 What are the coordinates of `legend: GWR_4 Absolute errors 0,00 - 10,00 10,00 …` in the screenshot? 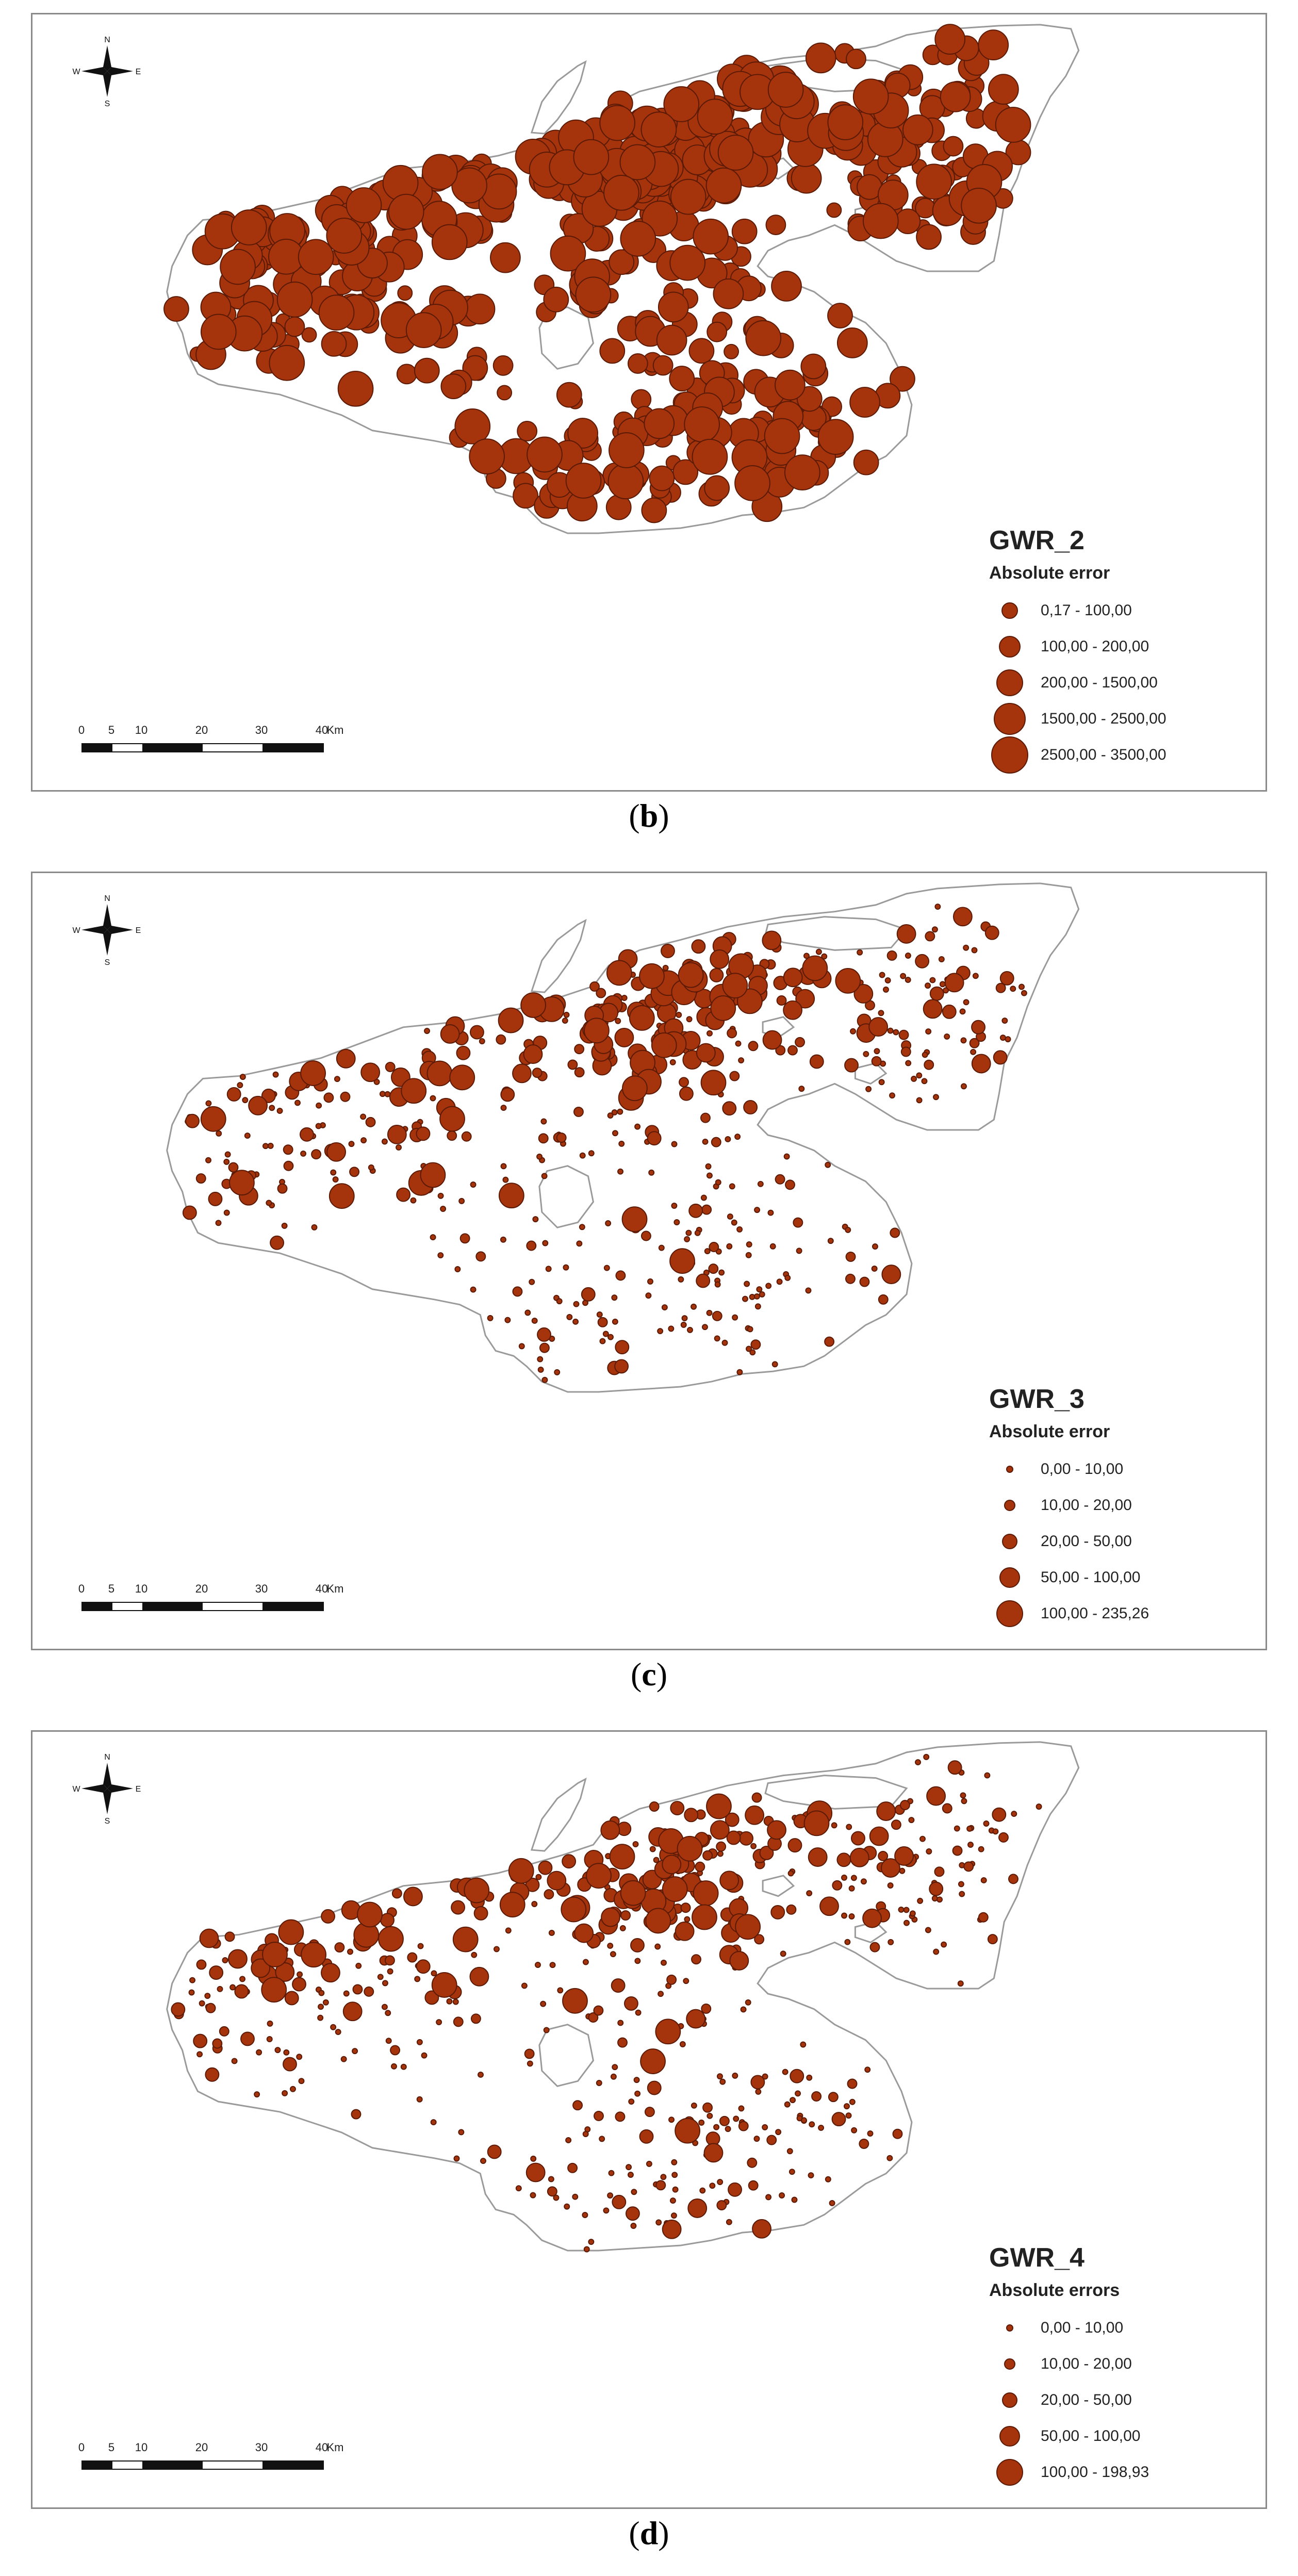 It's located at (1113, 2366).